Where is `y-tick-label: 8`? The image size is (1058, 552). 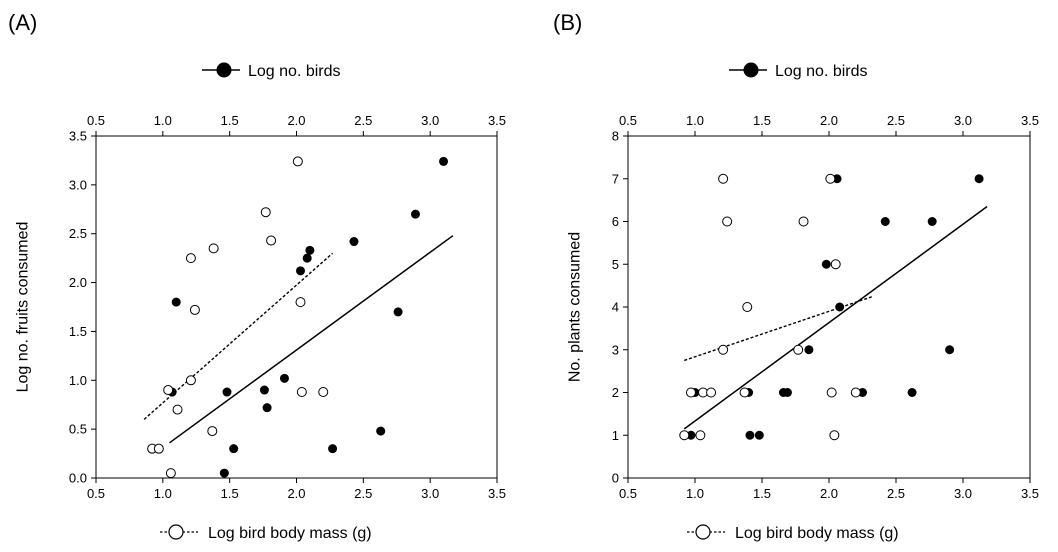
y-tick-label: 8 is located at coordinates (615, 136).